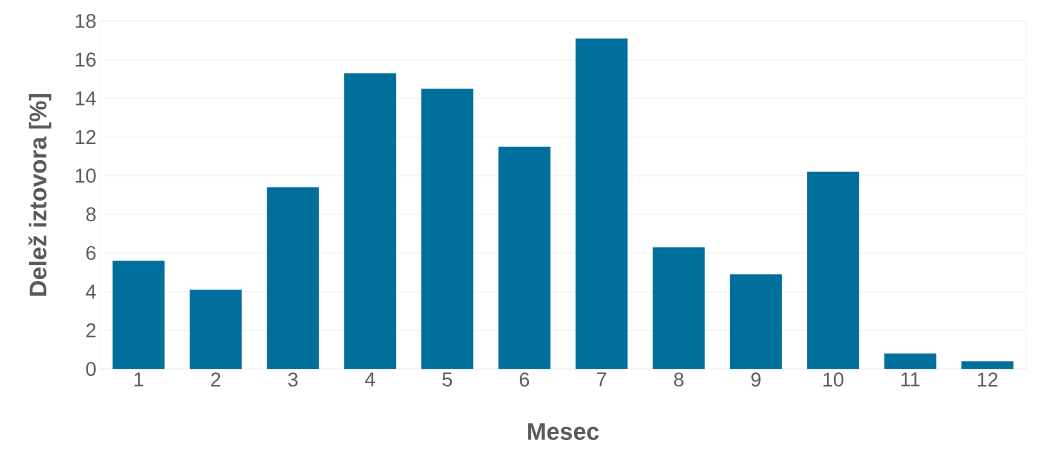 The width and height of the screenshot is (1042, 464). What do you see at coordinates (40, 195) in the screenshot?
I see `y-axis-title: Delež iztovora [%]` at bounding box center [40, 195].